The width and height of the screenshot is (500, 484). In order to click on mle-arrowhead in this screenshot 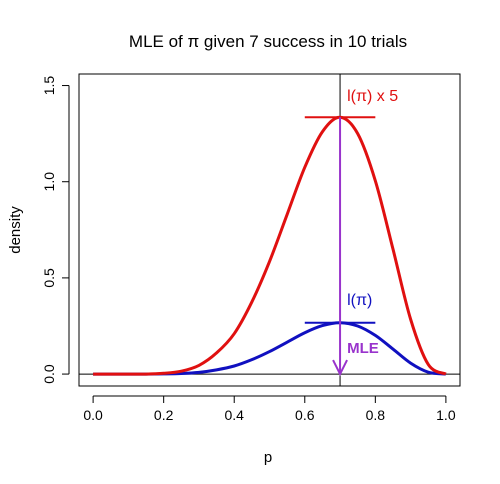, I will do `click(340, 368)`.